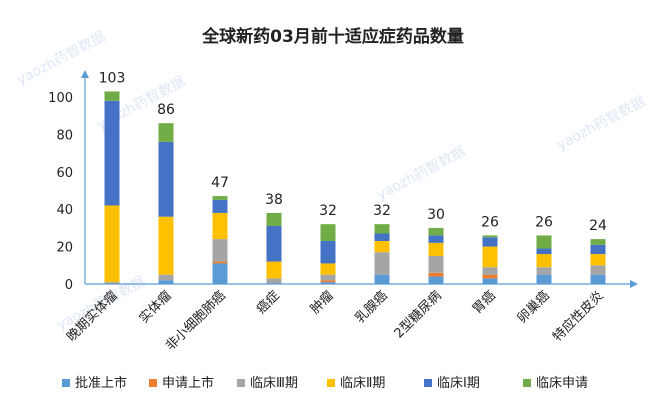  What do you see at coordinates (562, 383) in the screenshot?
I see `legend-label: 临床申请` at bounding box center [562, 383].